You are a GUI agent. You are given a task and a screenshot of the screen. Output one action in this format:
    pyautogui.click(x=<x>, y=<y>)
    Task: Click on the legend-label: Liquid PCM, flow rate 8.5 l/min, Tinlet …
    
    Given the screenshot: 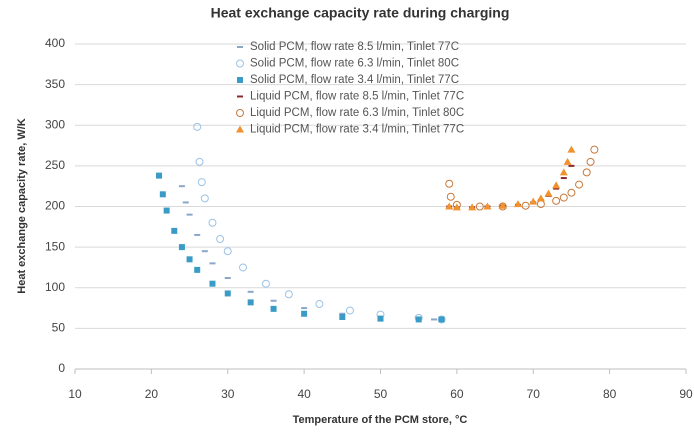 What is the action you would take?
    pyautogui.click(x=357, y=97)
    